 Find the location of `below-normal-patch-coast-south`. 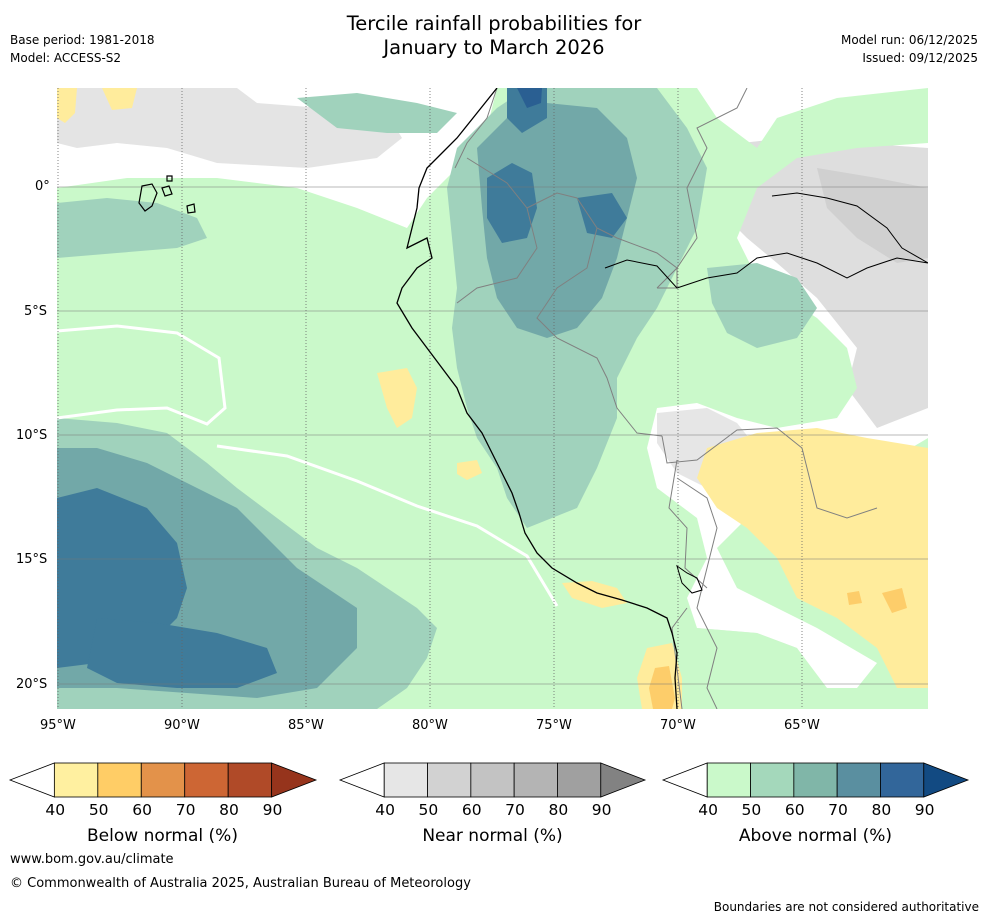

below-normal-patch-coast-south is located at coordinates (469, 470).